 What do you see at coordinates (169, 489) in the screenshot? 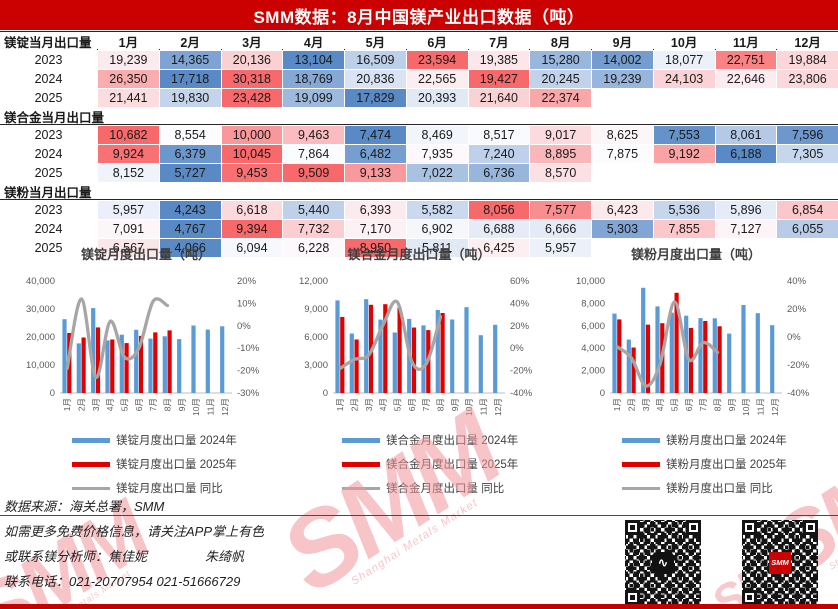
I see `legend-label: 镁锭月度出口量 同比` at bounding box center [169, 489].